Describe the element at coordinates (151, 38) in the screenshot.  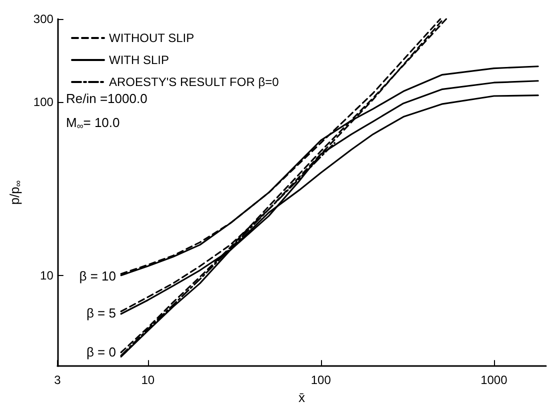
I see `legend-label: WITHOUT SLIP` at that location.